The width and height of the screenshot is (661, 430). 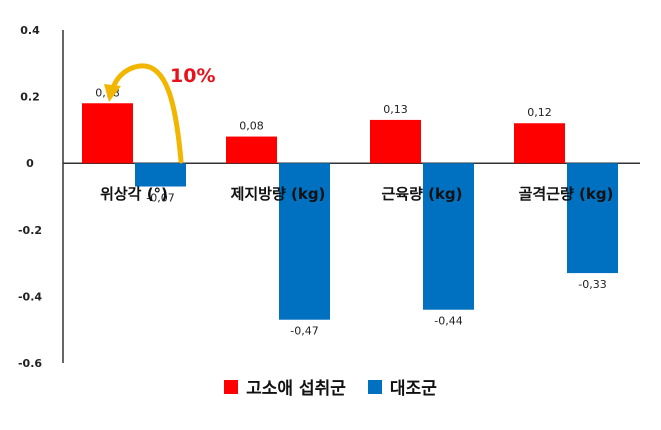 I want to click on y-tick-label: -0.4, so click(x=30, y=296).